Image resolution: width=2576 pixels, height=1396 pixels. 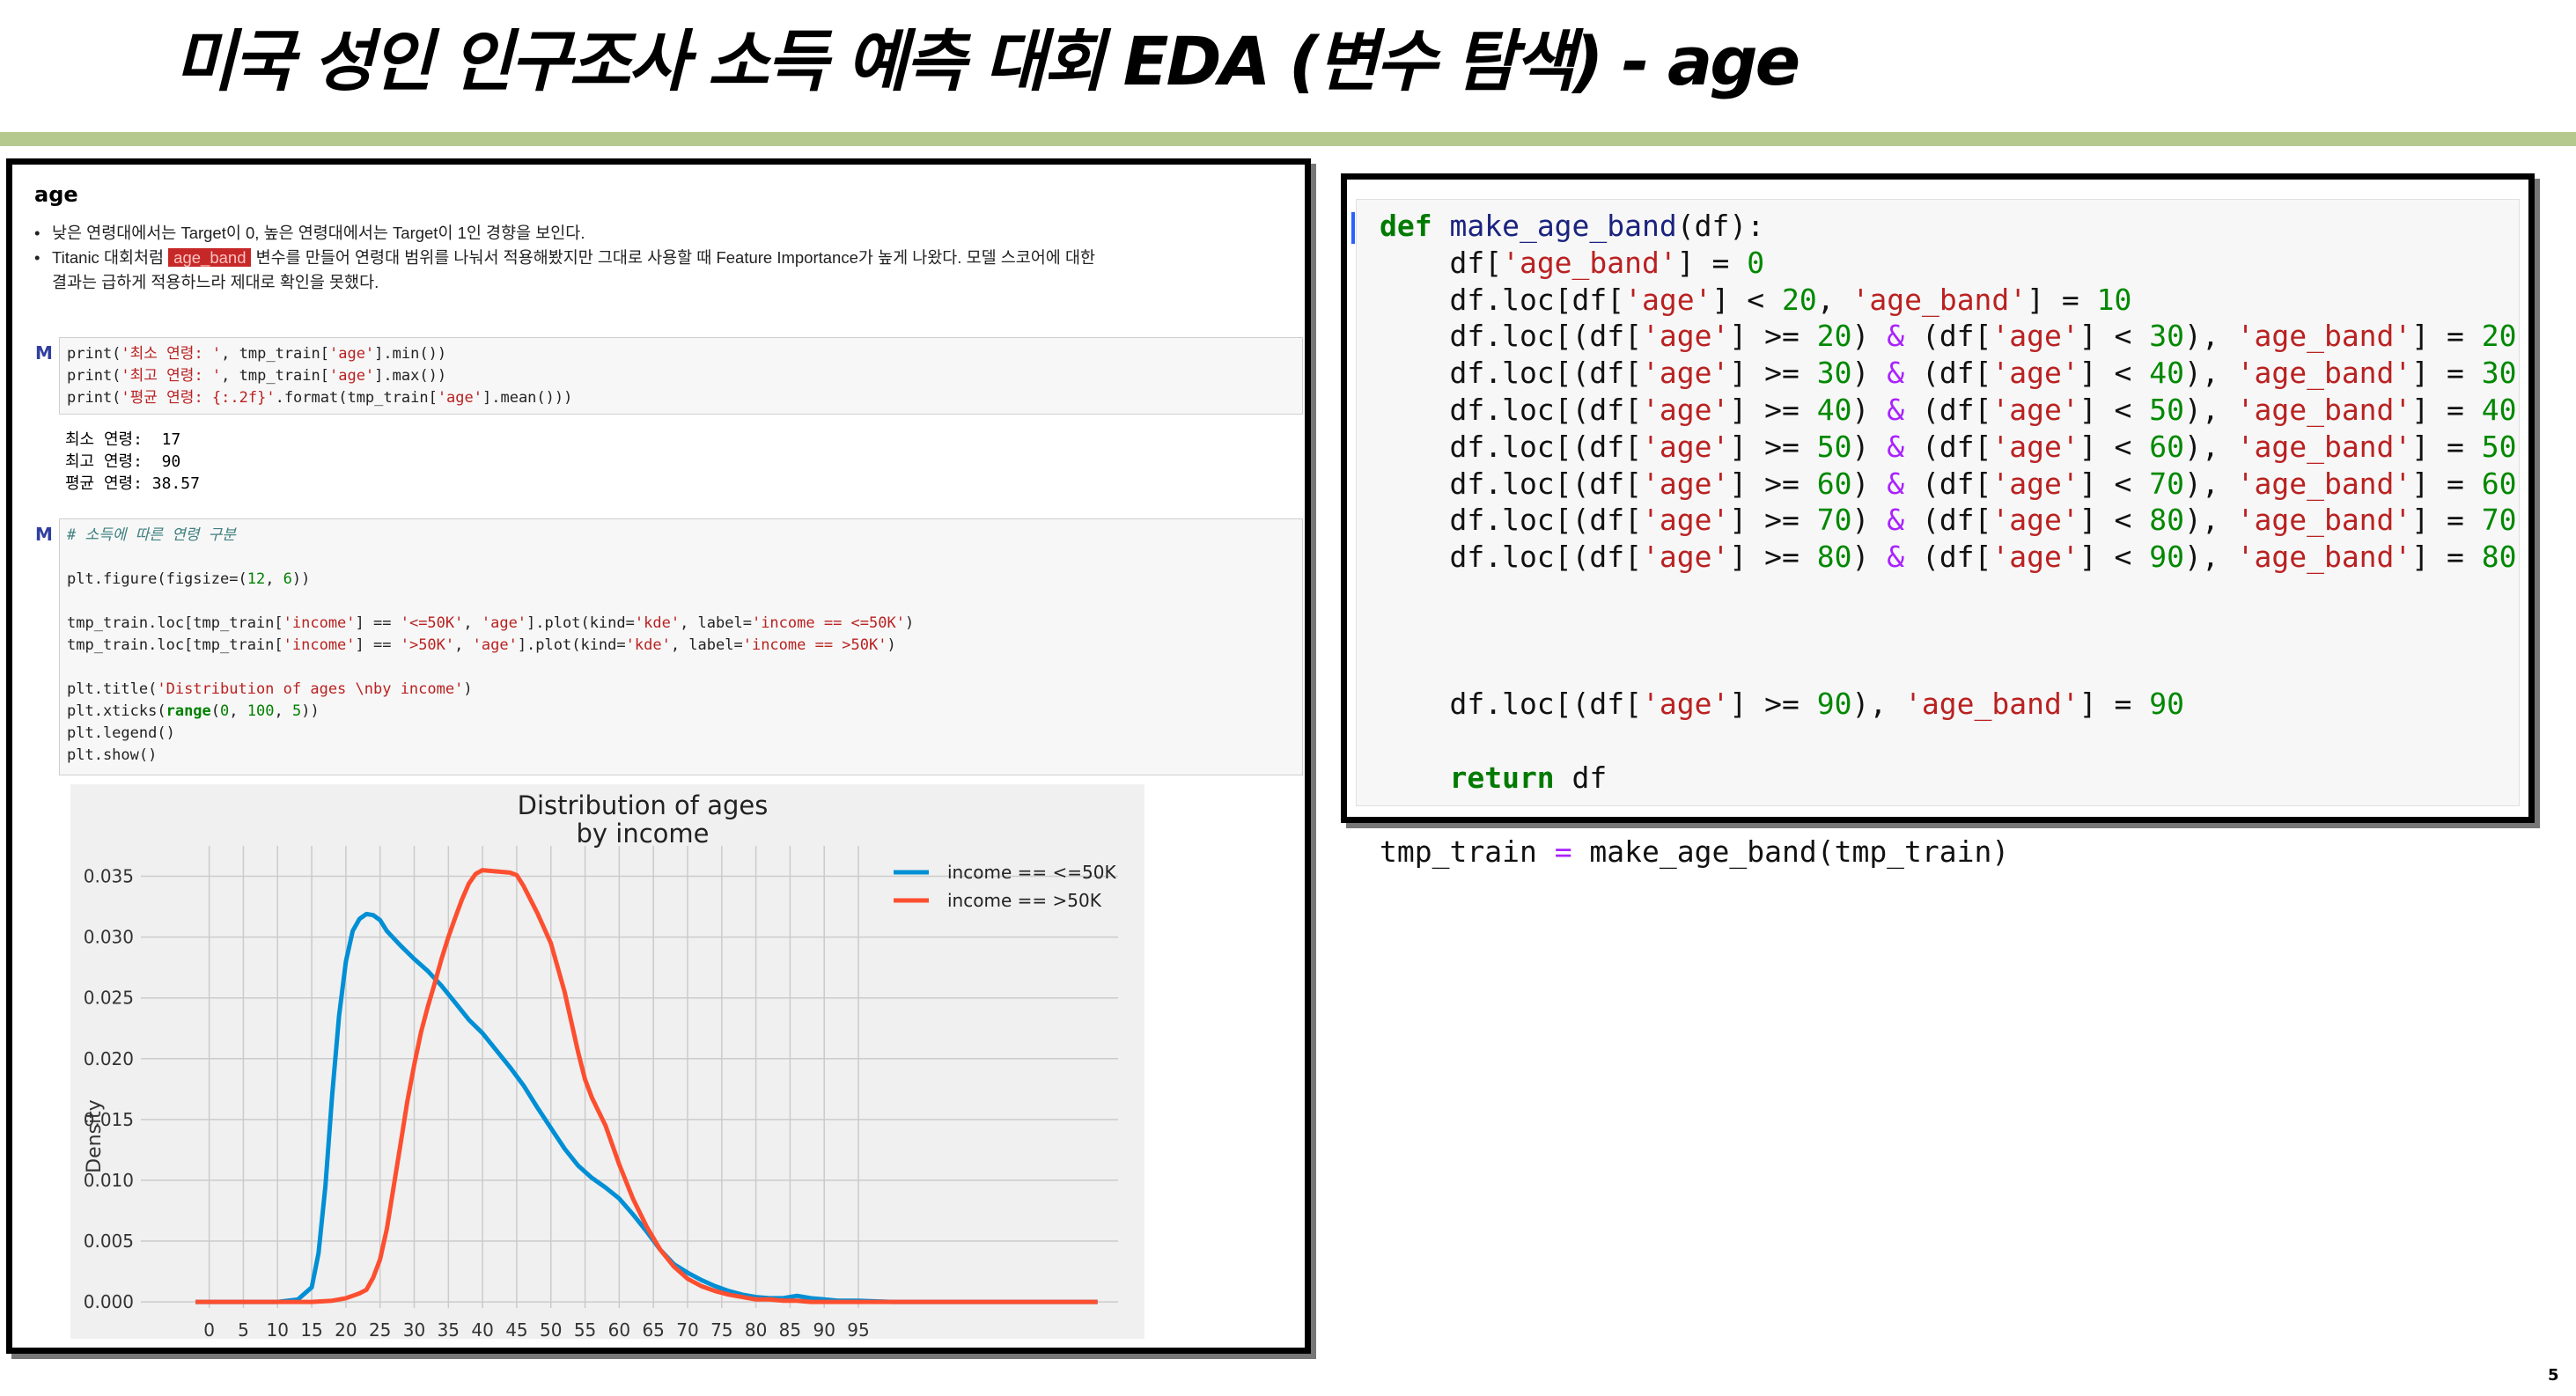 What do you see at coordinates (1573, 226) in the screenshot?
I see `code-line: def make_age_band(df):` at bounding box center [1573, 226].